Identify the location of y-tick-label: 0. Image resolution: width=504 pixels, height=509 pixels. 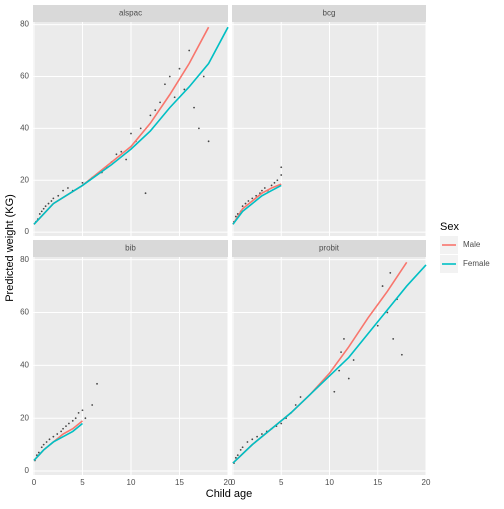
(27, 231).